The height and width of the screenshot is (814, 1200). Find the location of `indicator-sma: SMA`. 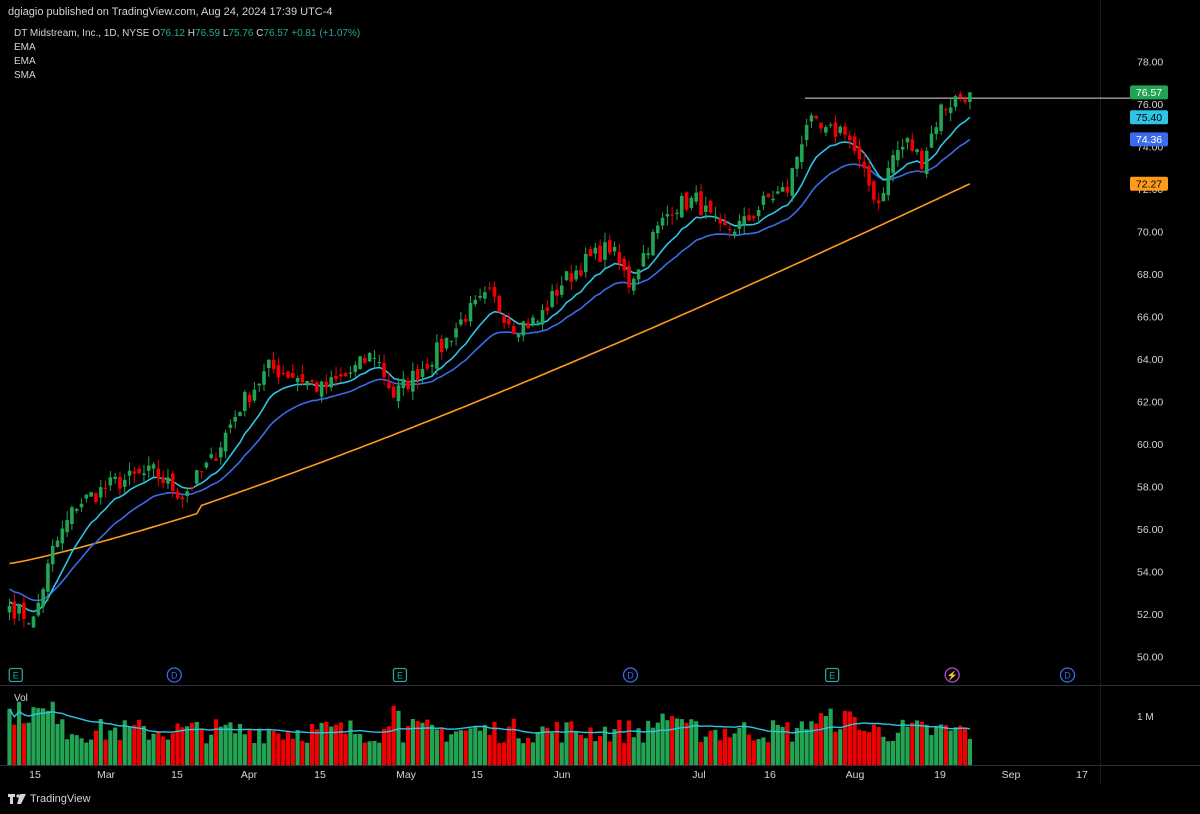

indicator-sma: SMA is located at coordinates (25, 75).